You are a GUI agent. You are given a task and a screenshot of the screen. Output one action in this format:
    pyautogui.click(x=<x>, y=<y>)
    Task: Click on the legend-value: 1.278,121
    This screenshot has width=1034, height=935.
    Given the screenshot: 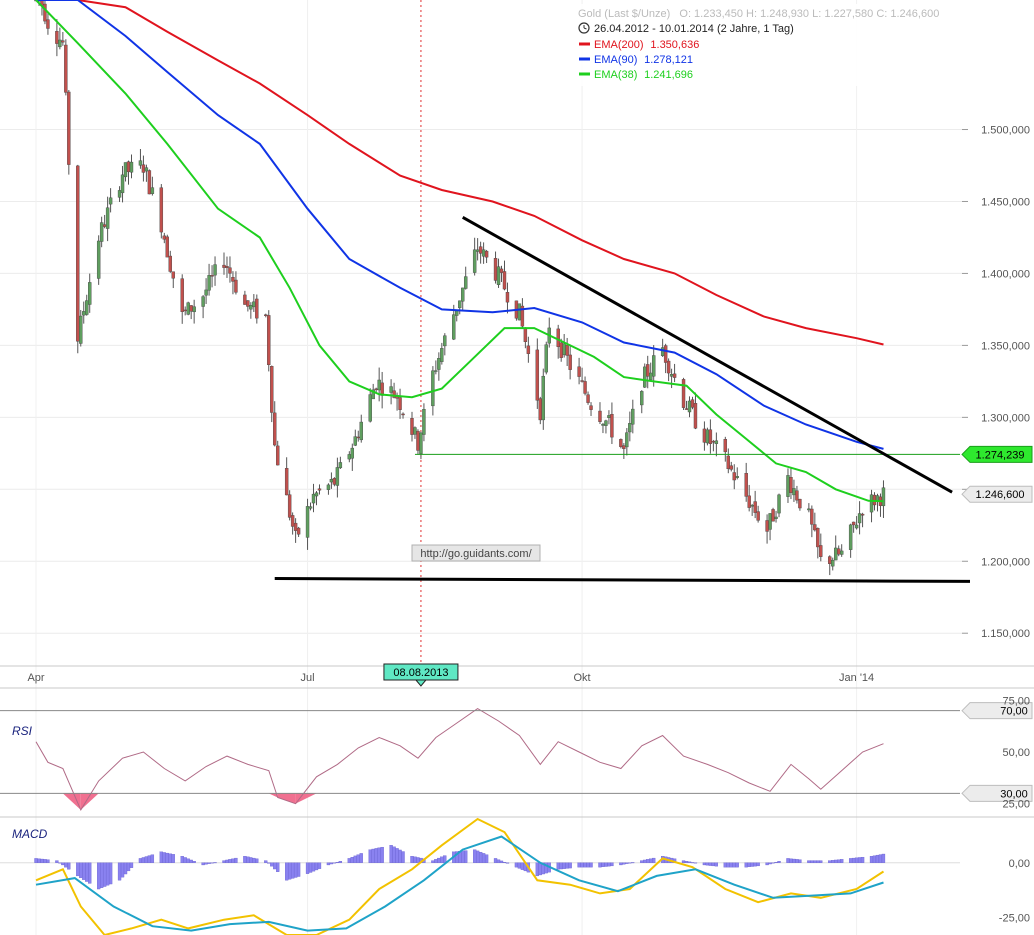 What is the action you would take?
    pyautogui.click(x=668, y=60)
    